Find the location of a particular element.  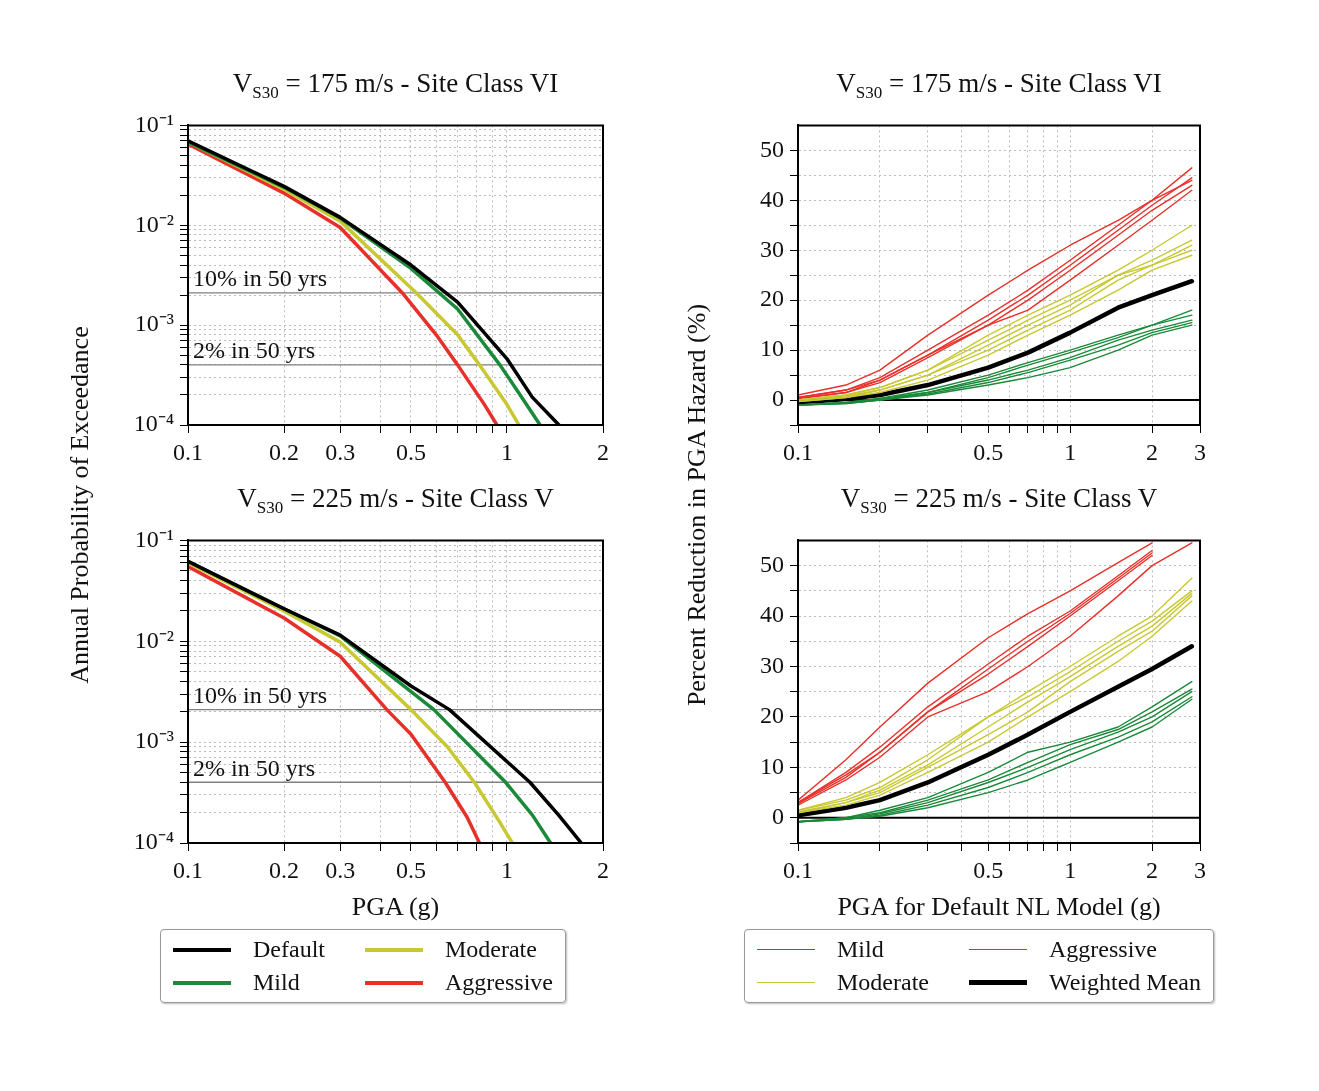

x-axis-title: PGA (g) is located at coordinates (395, 907).